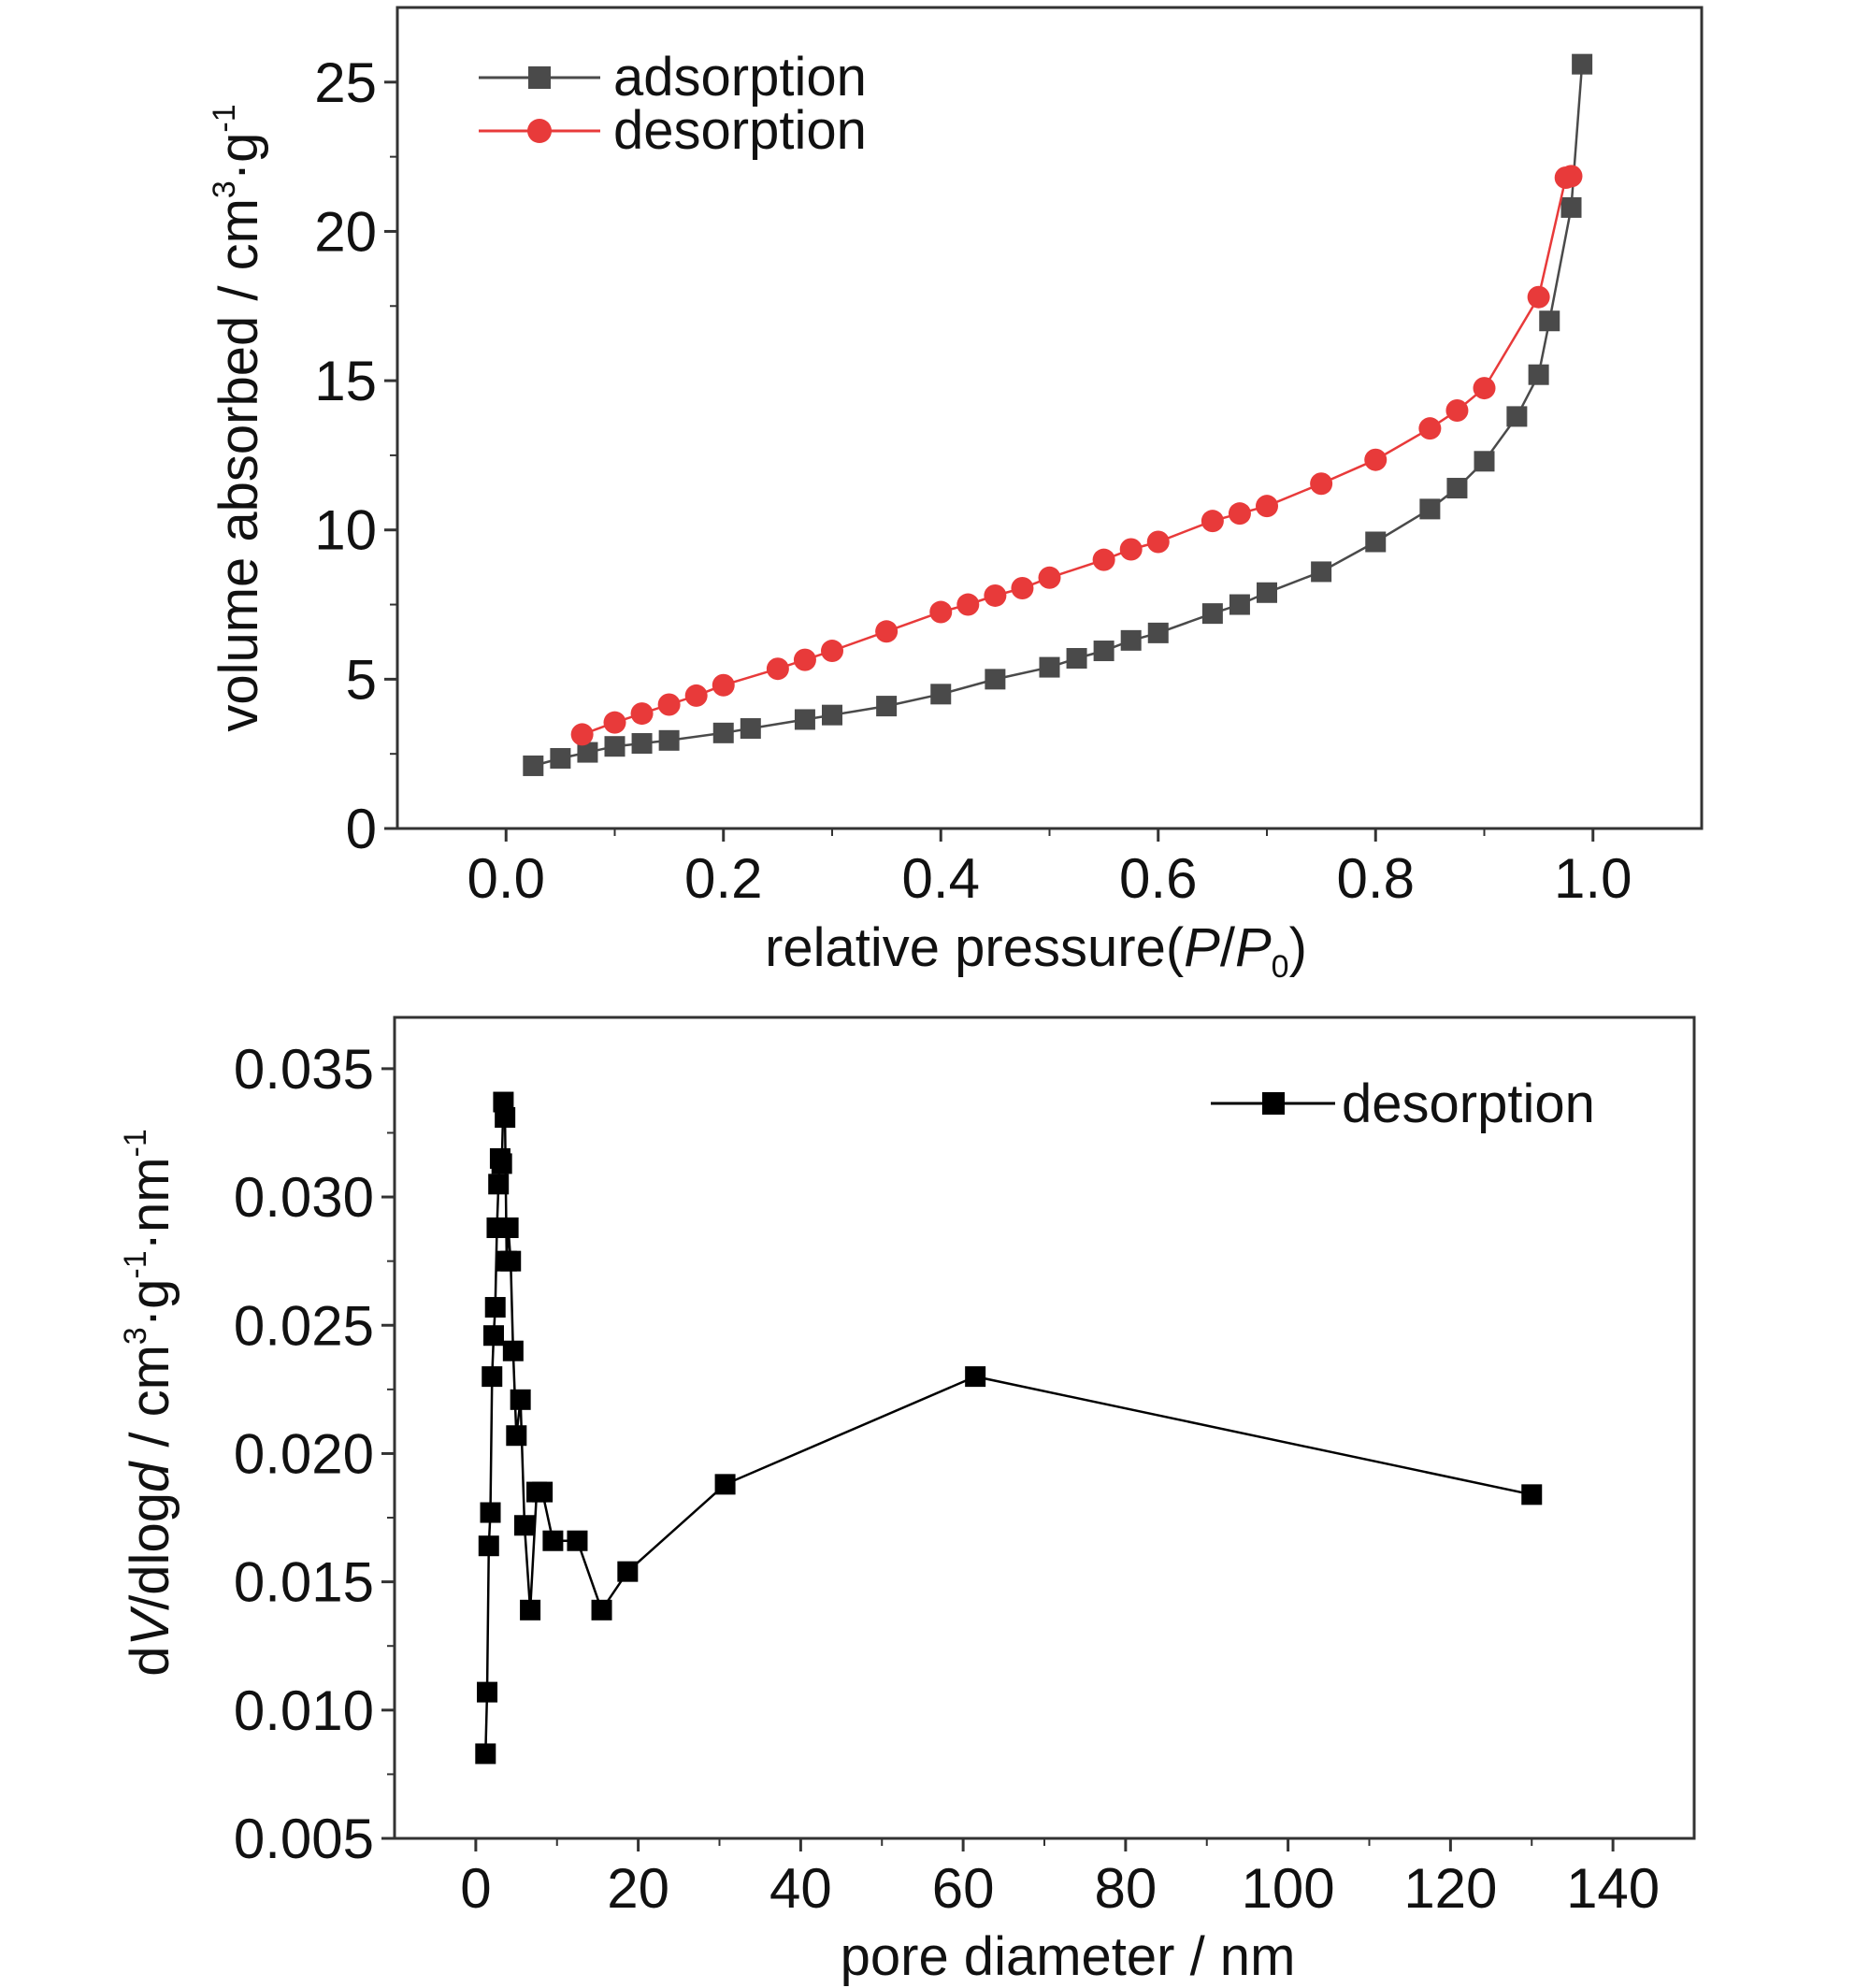  Describe the element at coordinates (304, 1325) in the screenshot. I see `pore-y-tick-label: 0.025` at that location.